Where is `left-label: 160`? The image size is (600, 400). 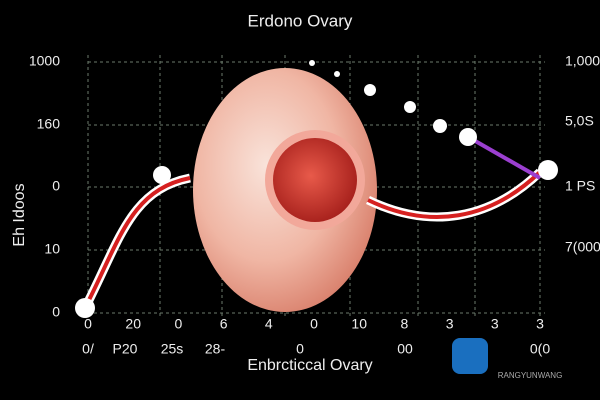
left-label: 160 is located at coordinates (49, 124).